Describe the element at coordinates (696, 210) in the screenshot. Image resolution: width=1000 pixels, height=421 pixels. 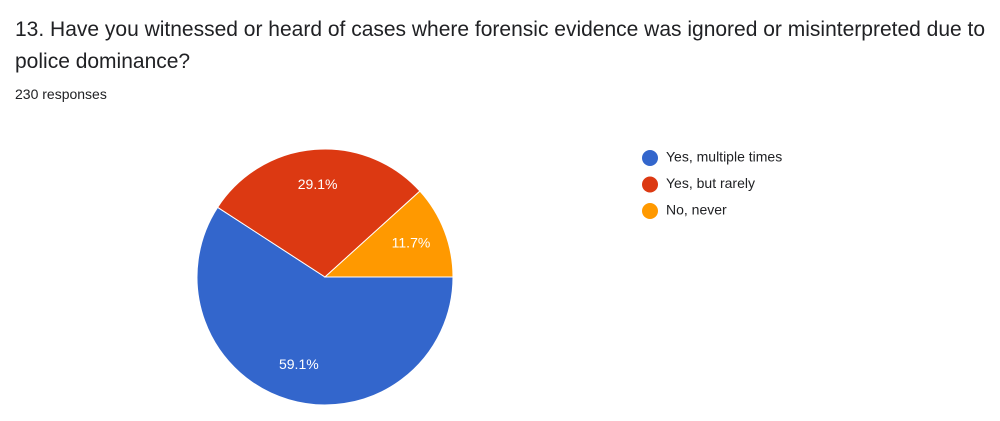
I see `legend-label: No, never` at that location.